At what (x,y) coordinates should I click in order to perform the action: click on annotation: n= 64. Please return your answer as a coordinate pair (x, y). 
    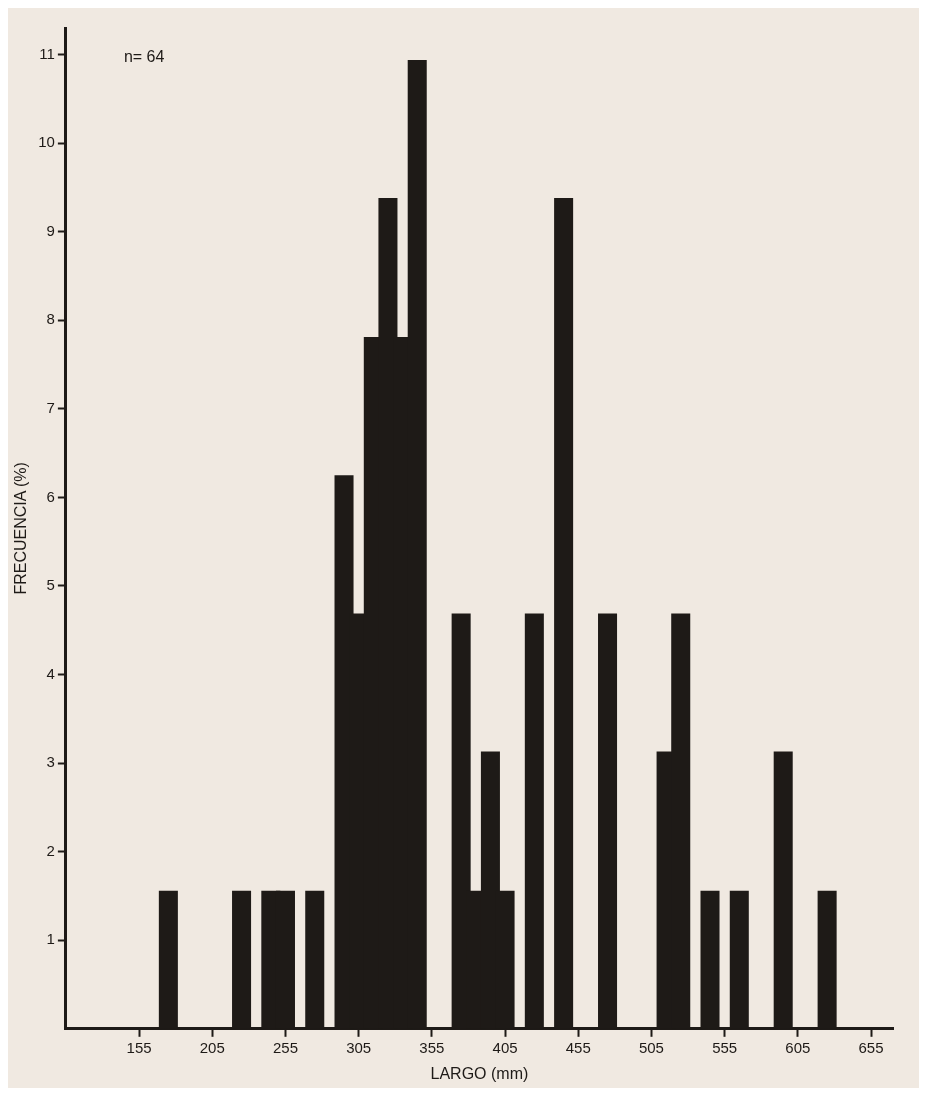
    Looking at the image, I should click on (144, 57).